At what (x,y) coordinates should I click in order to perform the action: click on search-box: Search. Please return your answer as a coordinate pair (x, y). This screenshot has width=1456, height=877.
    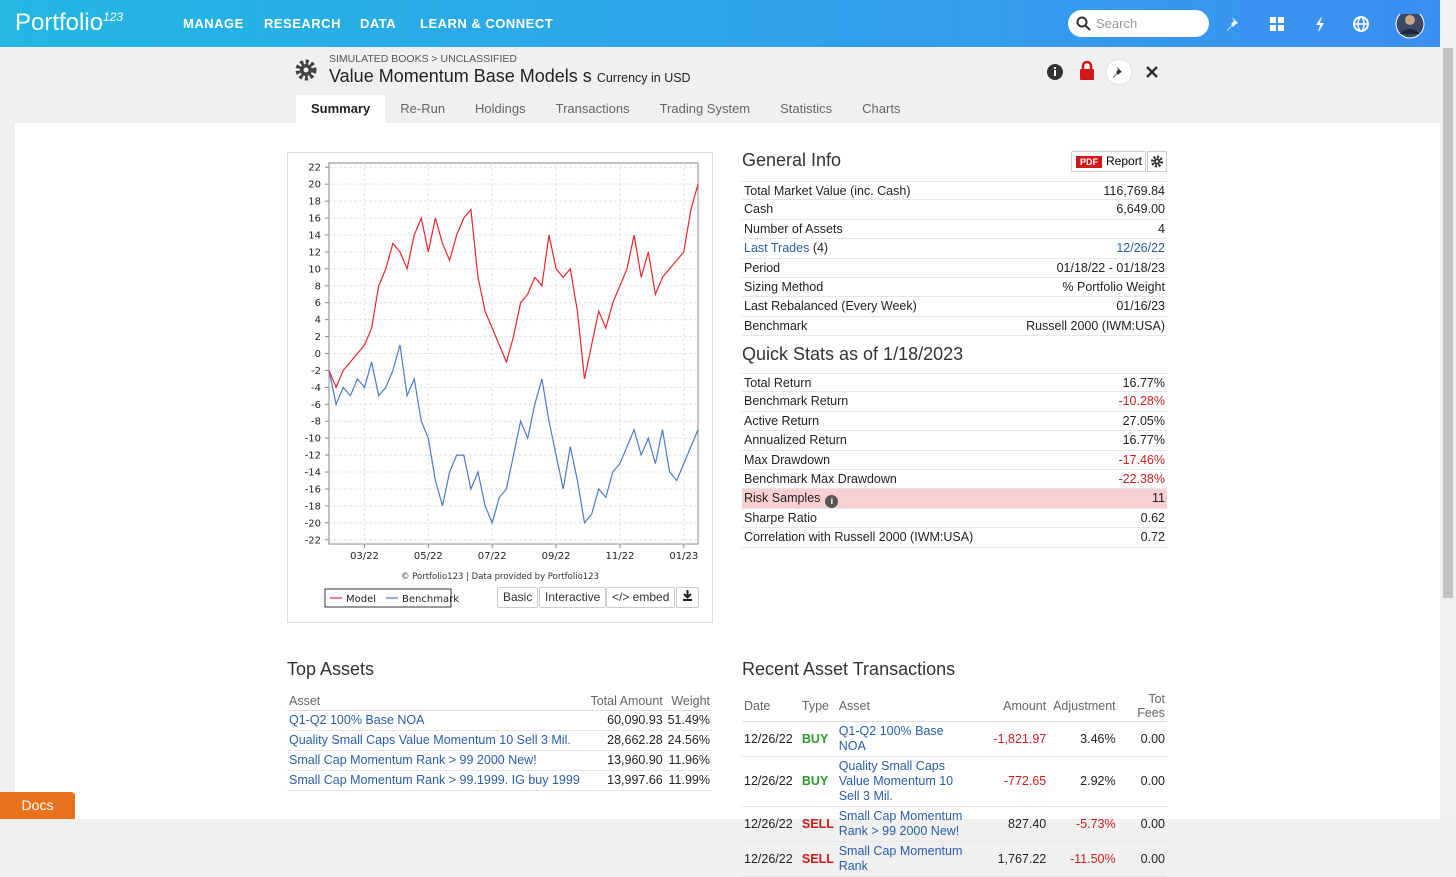
    Looking at the image, I should click on (1138, 23).